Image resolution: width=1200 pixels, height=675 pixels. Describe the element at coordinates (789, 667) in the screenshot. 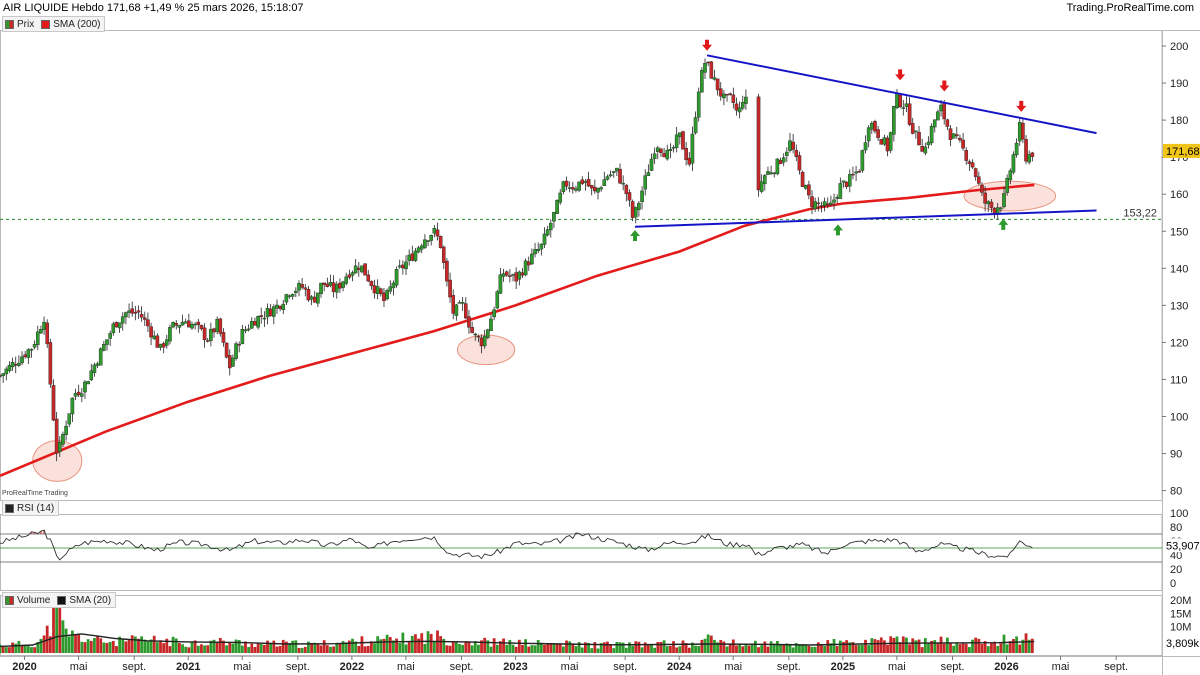

I see `time-tick-label: sept.` at that location.